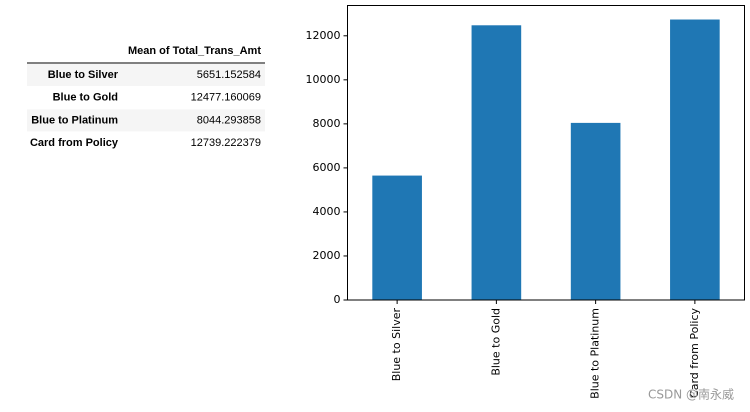 The image size is (750, 412). I want to click on row-label: Blue to Silver, so click(83, 75).